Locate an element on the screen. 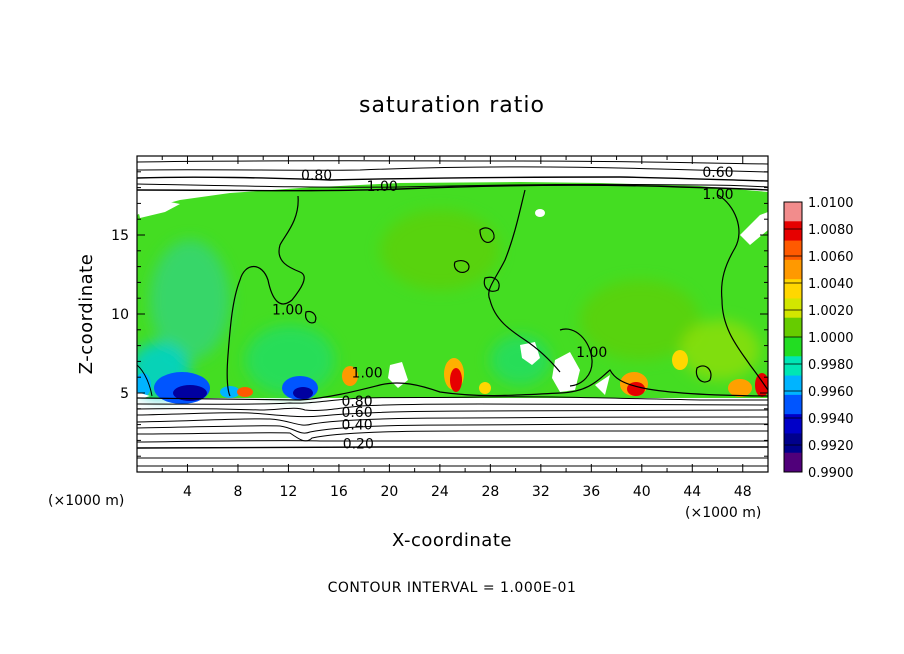  colorbar-label: 0.9900 is located at coordinates (831, 473).